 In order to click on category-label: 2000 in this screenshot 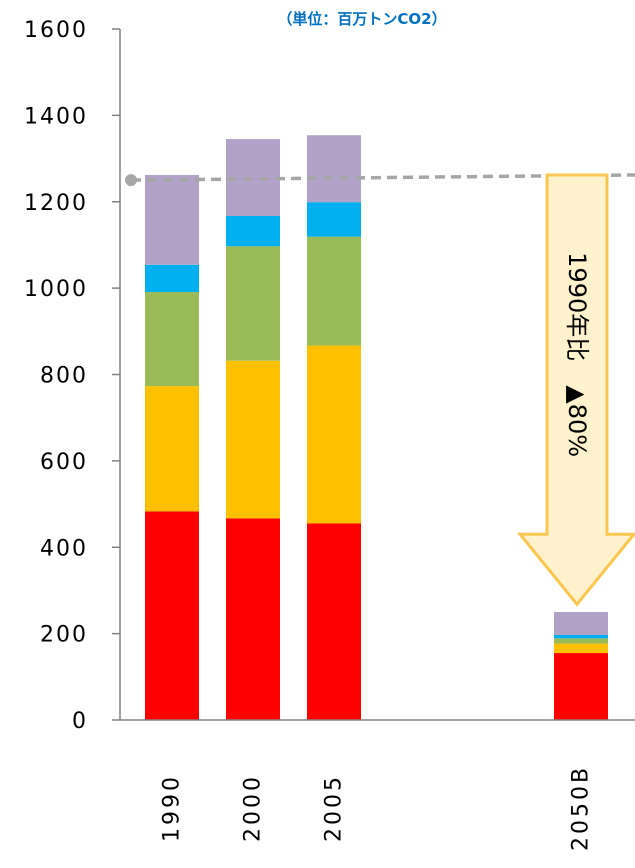, I will do `click(253, 808)`.